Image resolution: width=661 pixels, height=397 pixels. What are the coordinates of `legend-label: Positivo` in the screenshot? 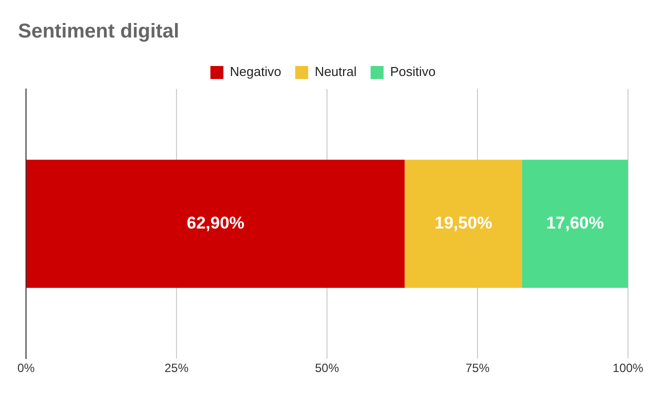 It's located at (413, 72).